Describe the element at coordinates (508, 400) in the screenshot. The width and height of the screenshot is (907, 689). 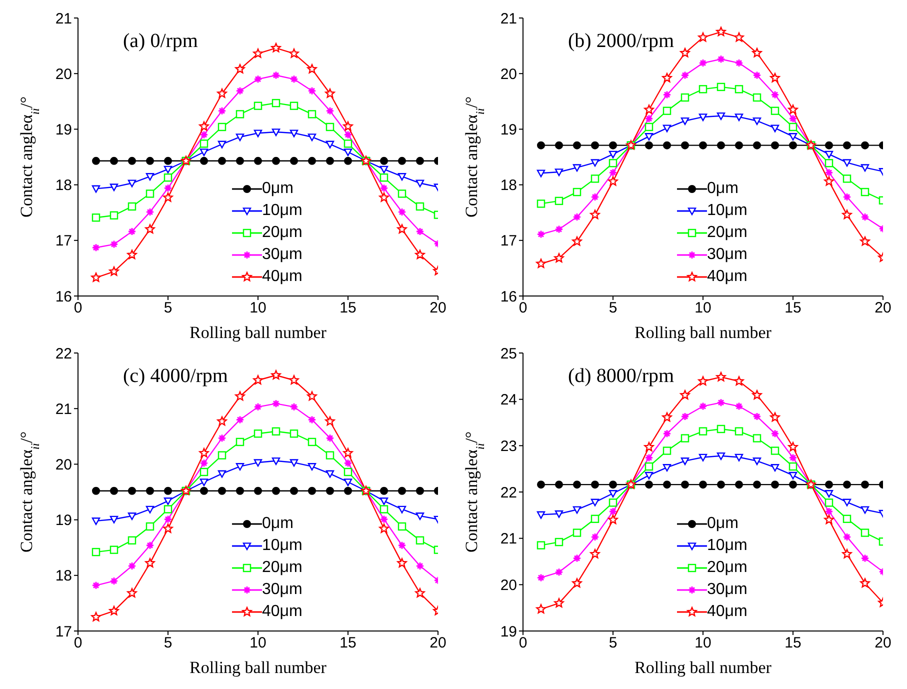
I see `y-tick-label: 24` at that location.